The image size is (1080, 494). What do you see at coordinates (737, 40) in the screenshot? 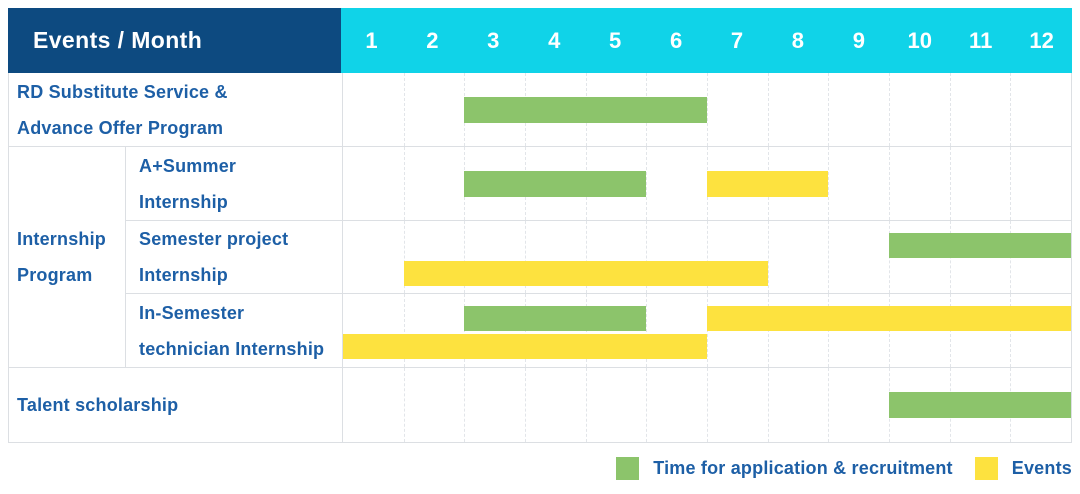
I see `month-header-cell: 7` at bounding box center [737, 40].